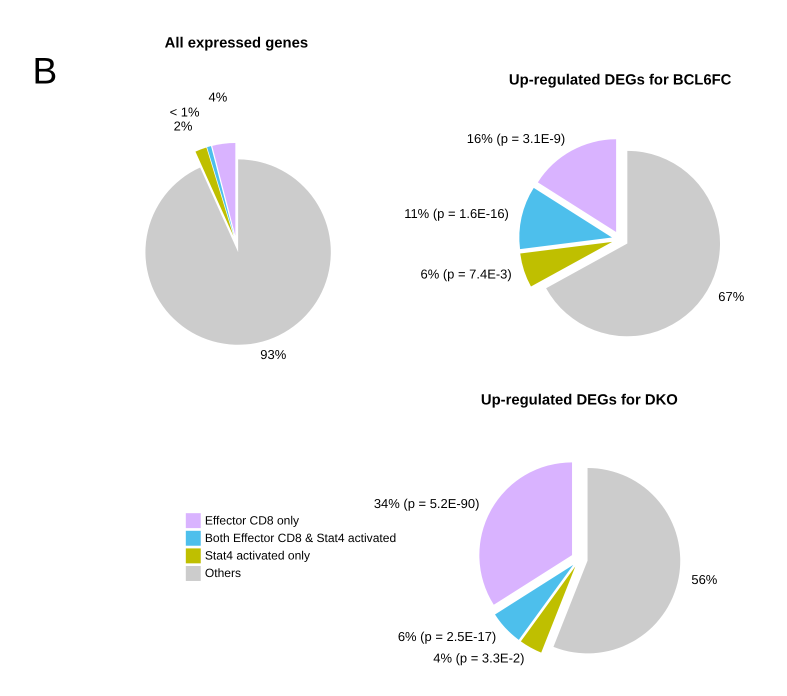 The width and height of the screenshot is (787, 696). Describe the element at coordinates (218, 96) in the screenshot. I see `data-label: 4%` at that location.